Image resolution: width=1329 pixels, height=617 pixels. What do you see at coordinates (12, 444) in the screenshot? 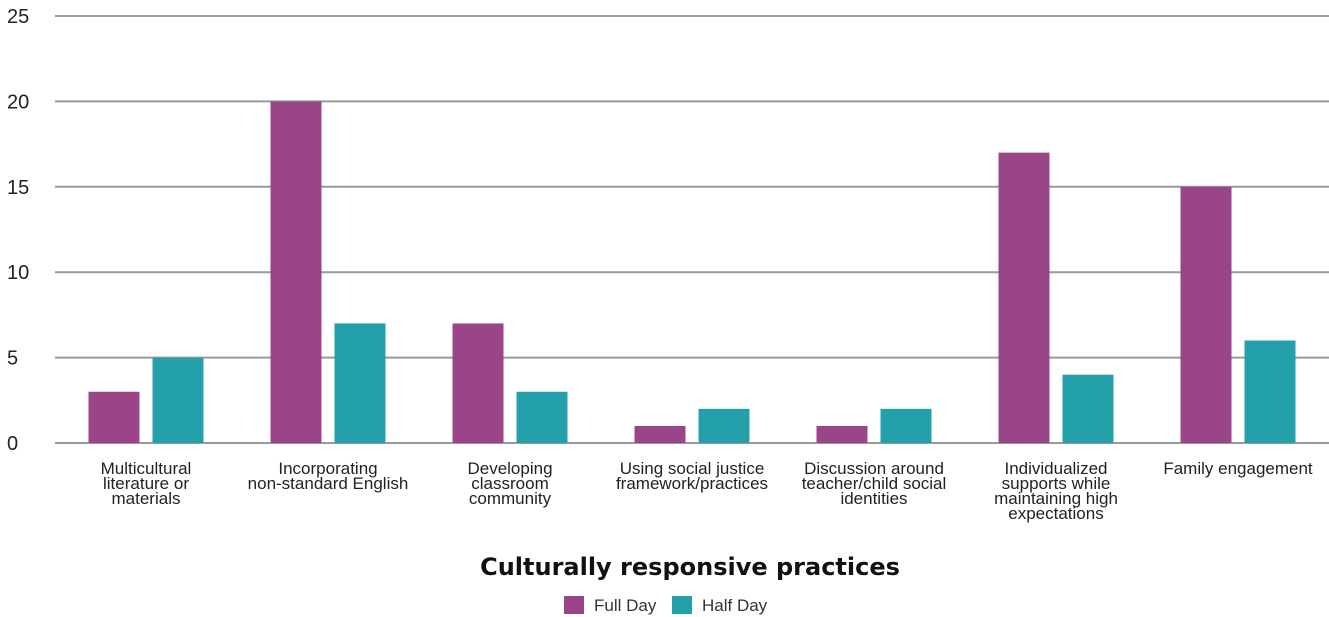
I see `y-tick-label: 0` at bounding box center [12, 444].